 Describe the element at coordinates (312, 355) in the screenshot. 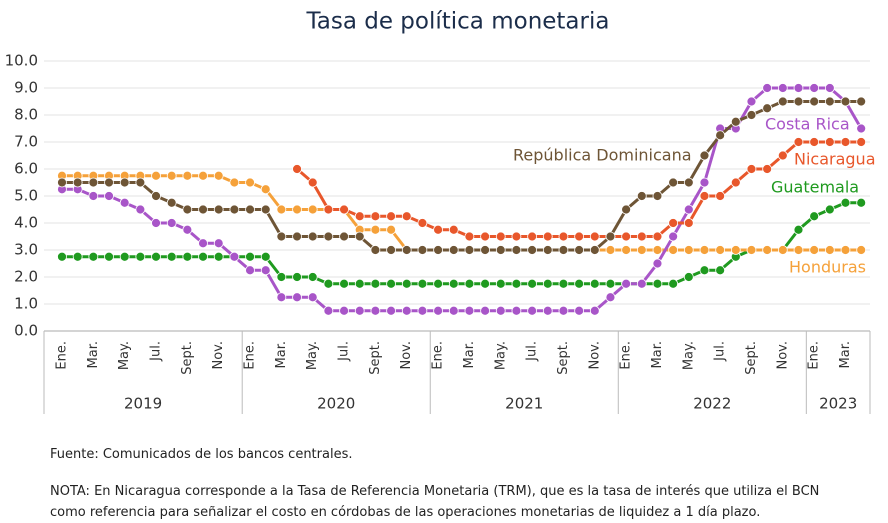

I see `x-tick-label: May.` at that location.